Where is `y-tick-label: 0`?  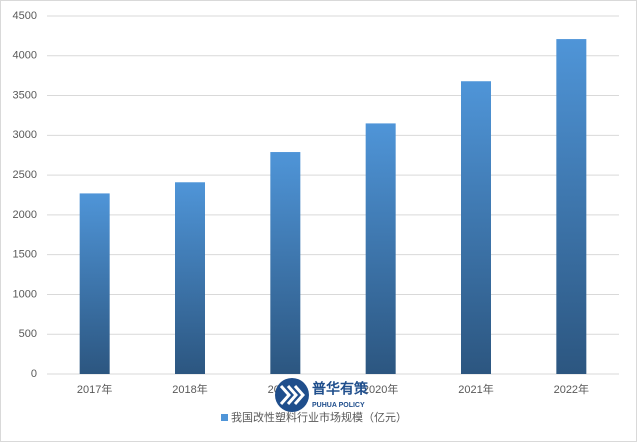 y-tick-label: 0 is located at coordinates (34, 374).